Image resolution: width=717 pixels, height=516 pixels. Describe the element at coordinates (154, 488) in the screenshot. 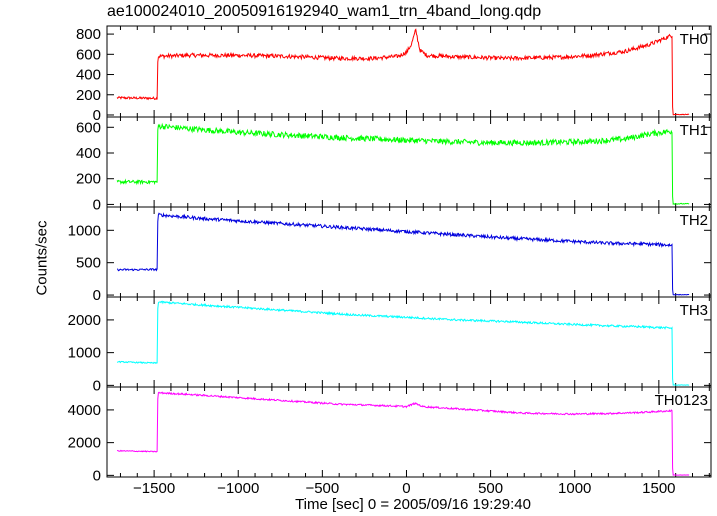

I see `x-tick-label: −1500` at that location.